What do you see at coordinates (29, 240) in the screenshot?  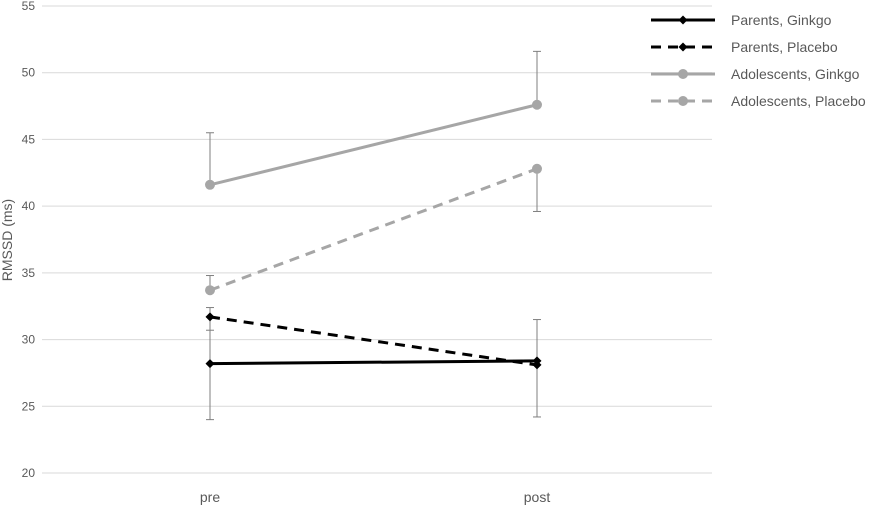 I see `y-axis-tick-labels: 20 25 30 35 40 45 50 55` at bounding box center [29, 240].